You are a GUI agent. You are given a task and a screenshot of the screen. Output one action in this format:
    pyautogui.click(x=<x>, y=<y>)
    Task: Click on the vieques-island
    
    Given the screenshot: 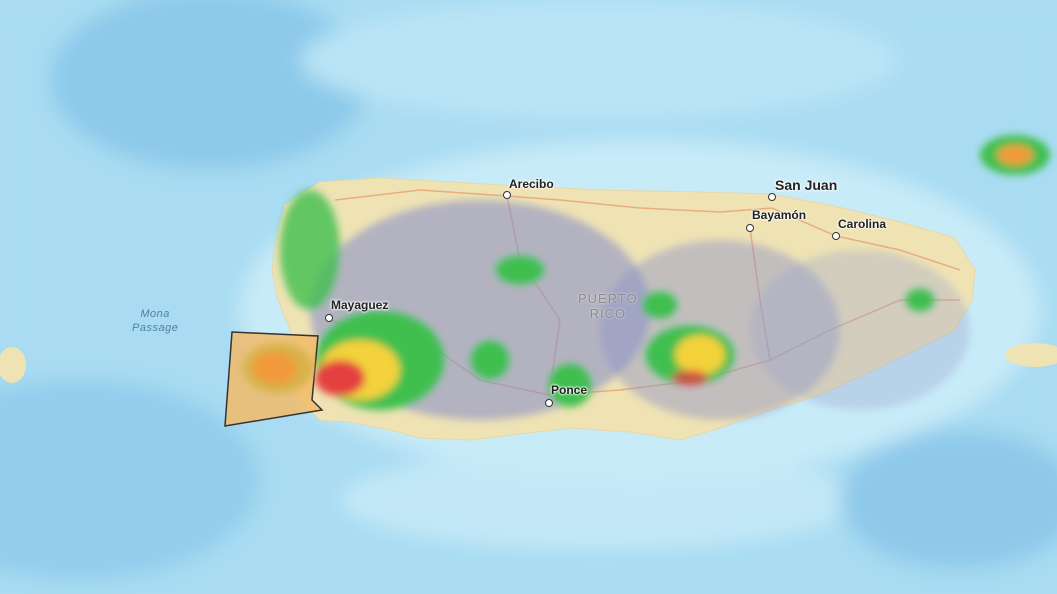 What is the action you would take?
    pyautogui.click(x=1031, y=355)
    